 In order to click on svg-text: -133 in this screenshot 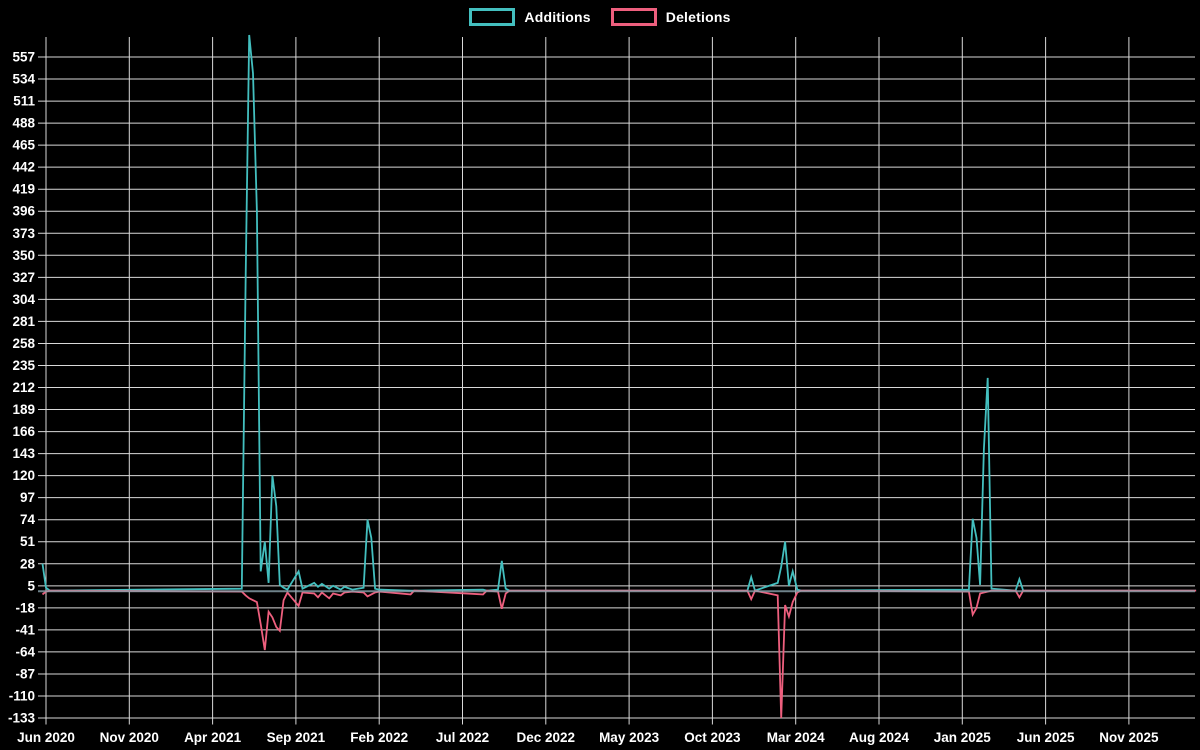, I will do `click(22, 718)`.